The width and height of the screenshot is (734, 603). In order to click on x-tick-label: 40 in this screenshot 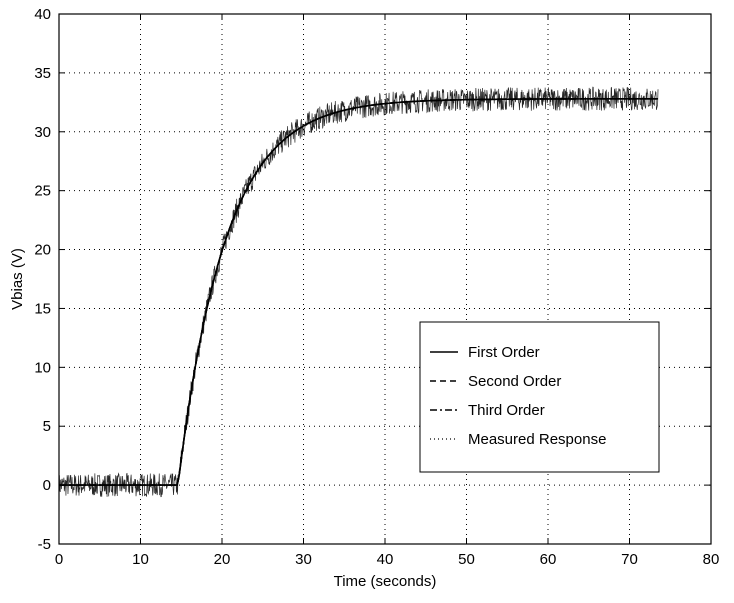, I will do `click(385, 559)`.